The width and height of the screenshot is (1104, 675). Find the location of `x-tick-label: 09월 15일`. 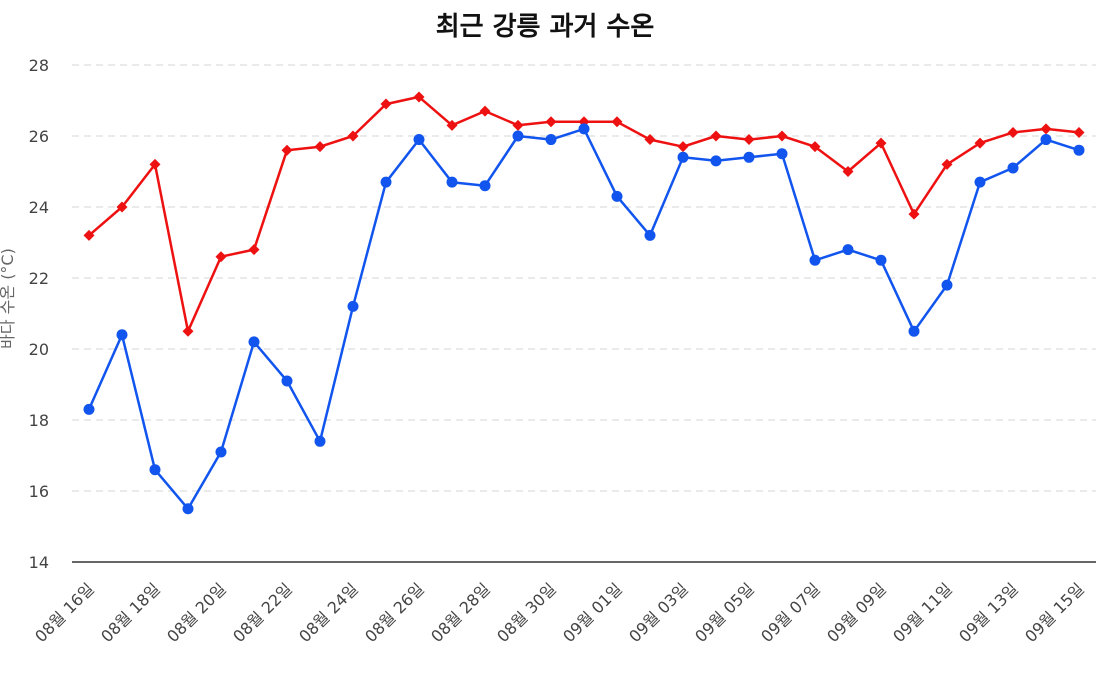

x-tick-label: 09월 15일 is located at coordinates (1054, 612).